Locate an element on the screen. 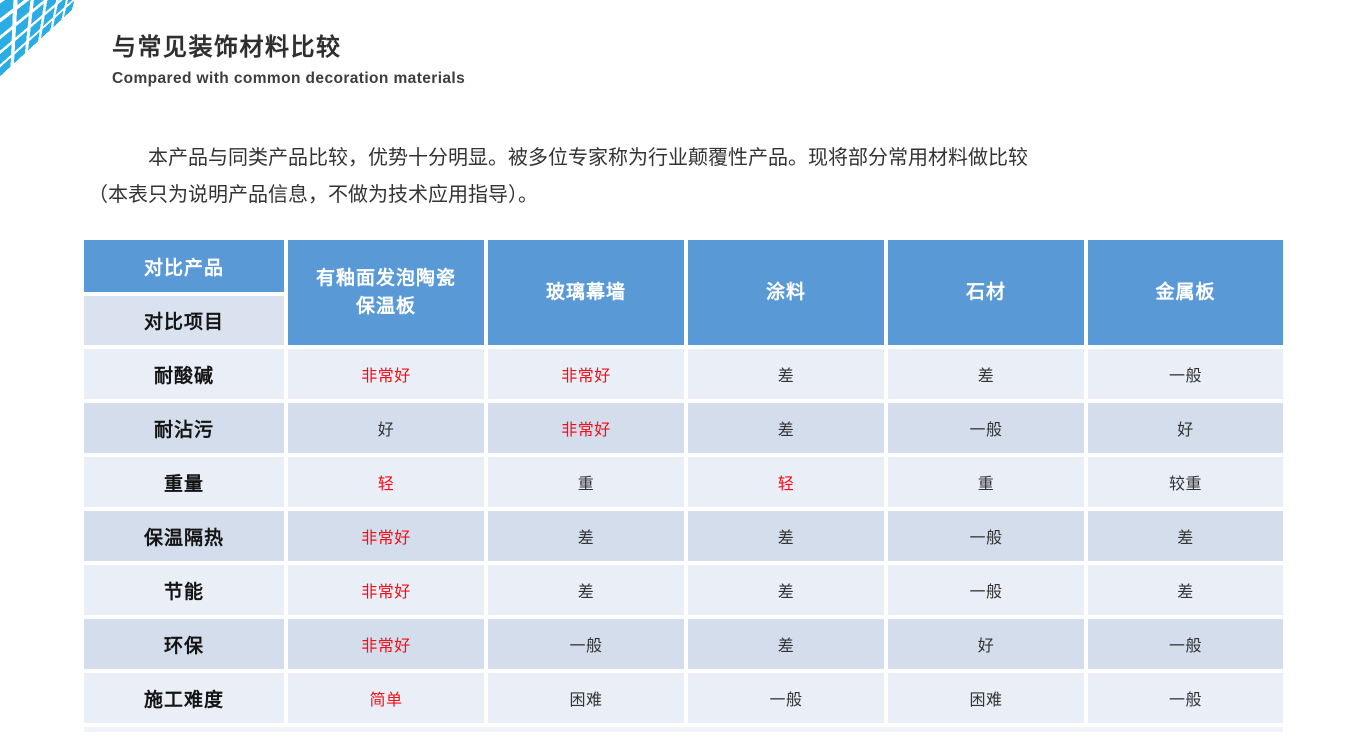 This screenshot has height=747, width=1350. table-cell: 较重 is located at coordinates (1185, 482).